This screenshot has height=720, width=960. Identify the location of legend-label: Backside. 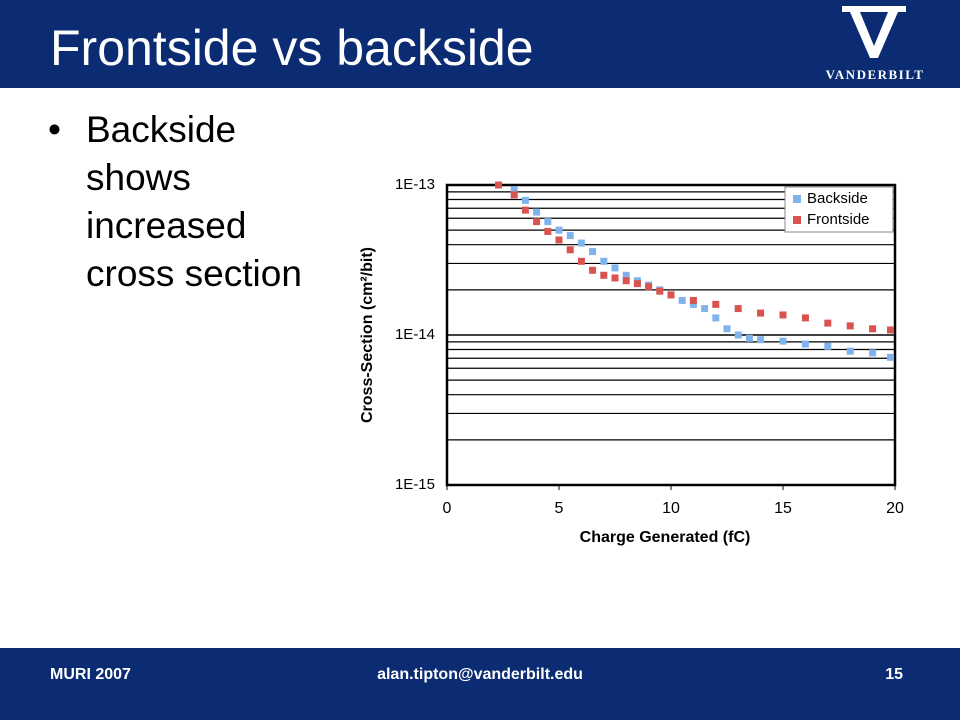
(837, 198).